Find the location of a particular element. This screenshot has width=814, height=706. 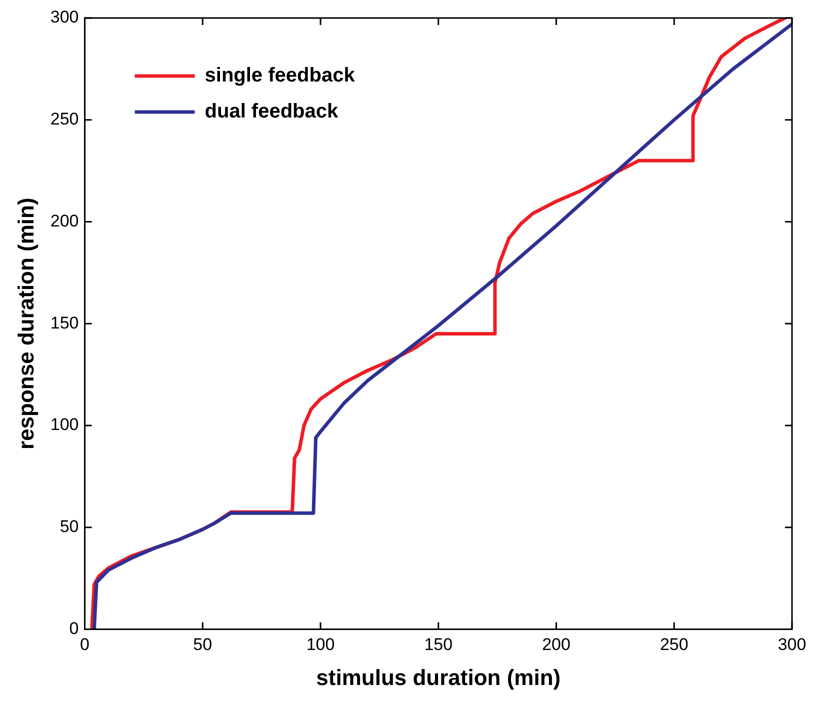

x-tick-label: 100 is located at coordinates (320, 644).